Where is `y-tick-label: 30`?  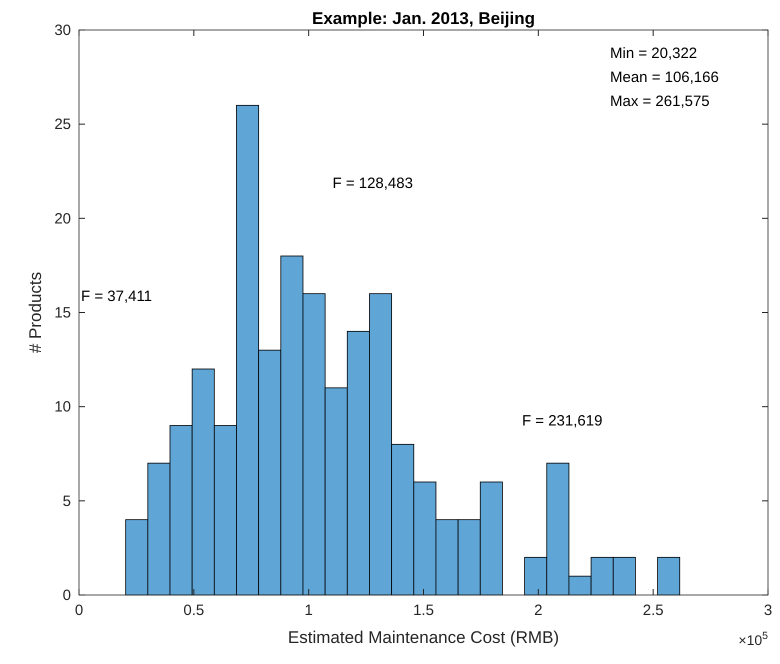
y-tick-label: 30 is located at coordinates (62, 30).